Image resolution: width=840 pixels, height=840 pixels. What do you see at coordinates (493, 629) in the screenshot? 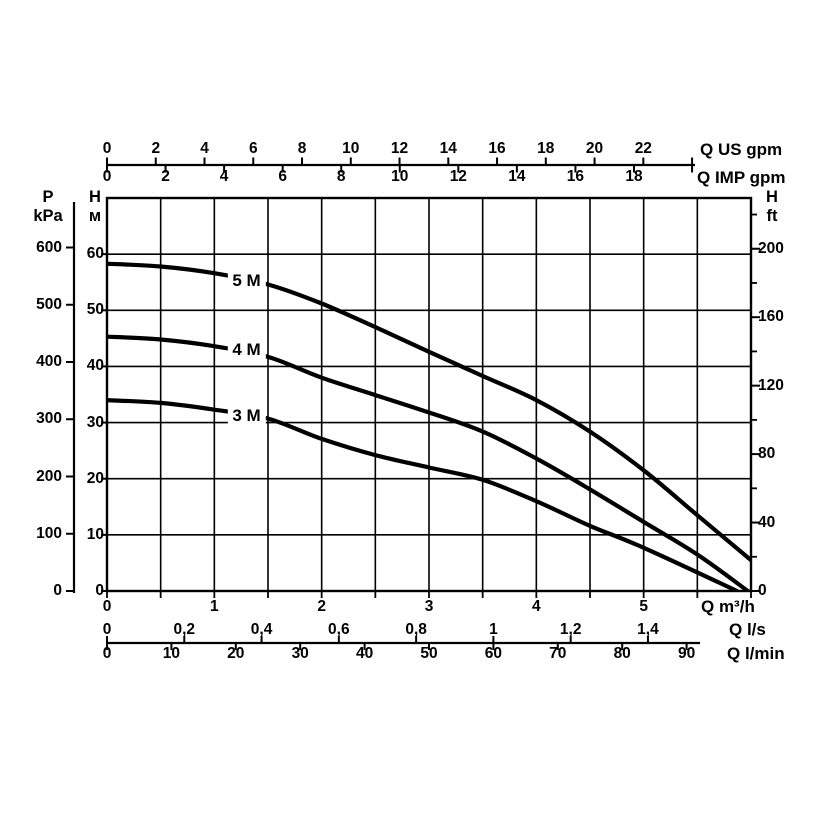
I see `ls-tick-label: 1` at bounding box center [493, 629].